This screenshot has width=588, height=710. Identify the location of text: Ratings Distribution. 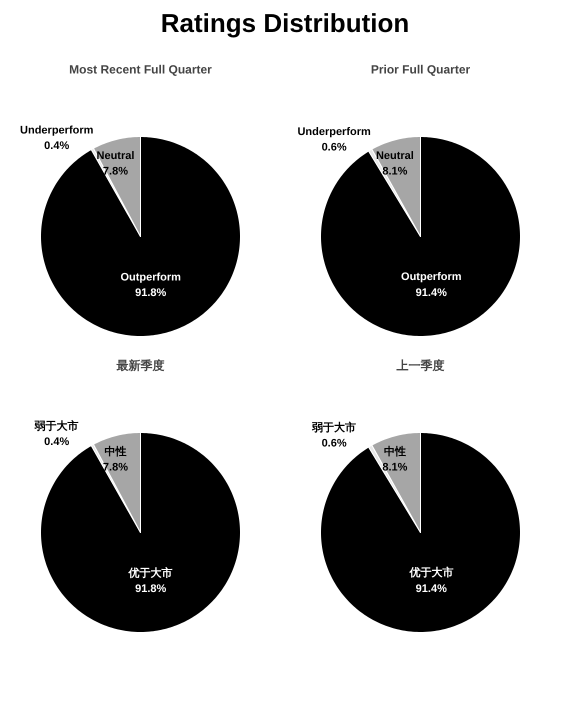
(285, 23).